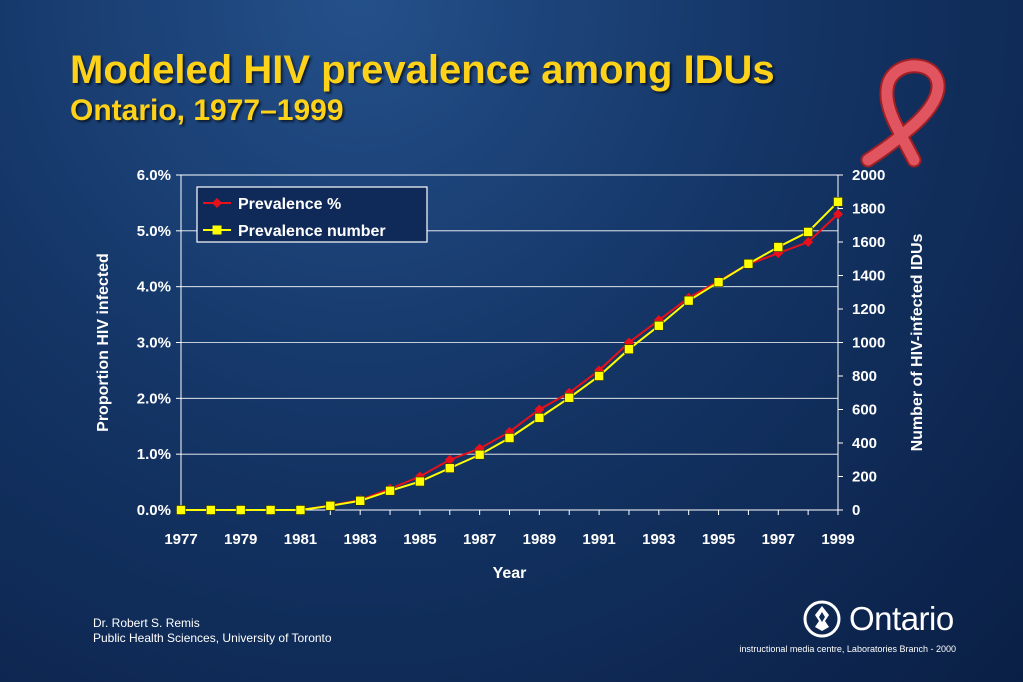 Image resolution: width=1023 pixels, height=682 pixels. I want to click on y2-tick-label: 1400, so click(868, 276).